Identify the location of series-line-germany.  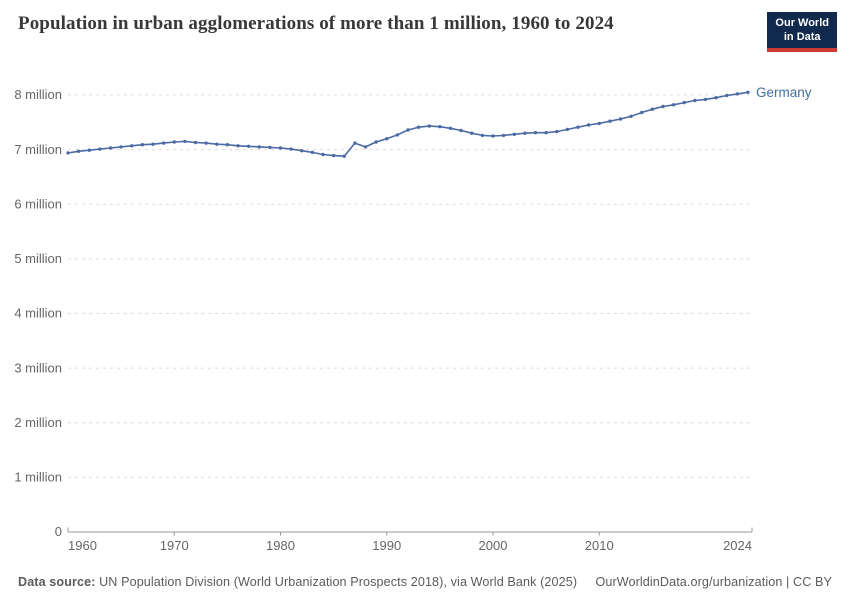
(408, 124).